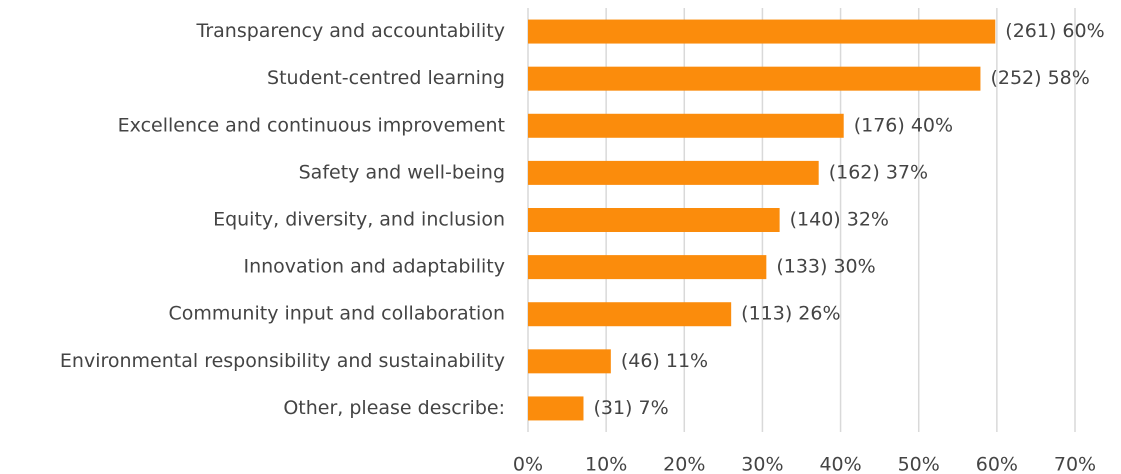 The height and width of the screenshot is (474, 1121). I want to click on y-tick-label: Excellence and continuous improvement, so click(311, 125).